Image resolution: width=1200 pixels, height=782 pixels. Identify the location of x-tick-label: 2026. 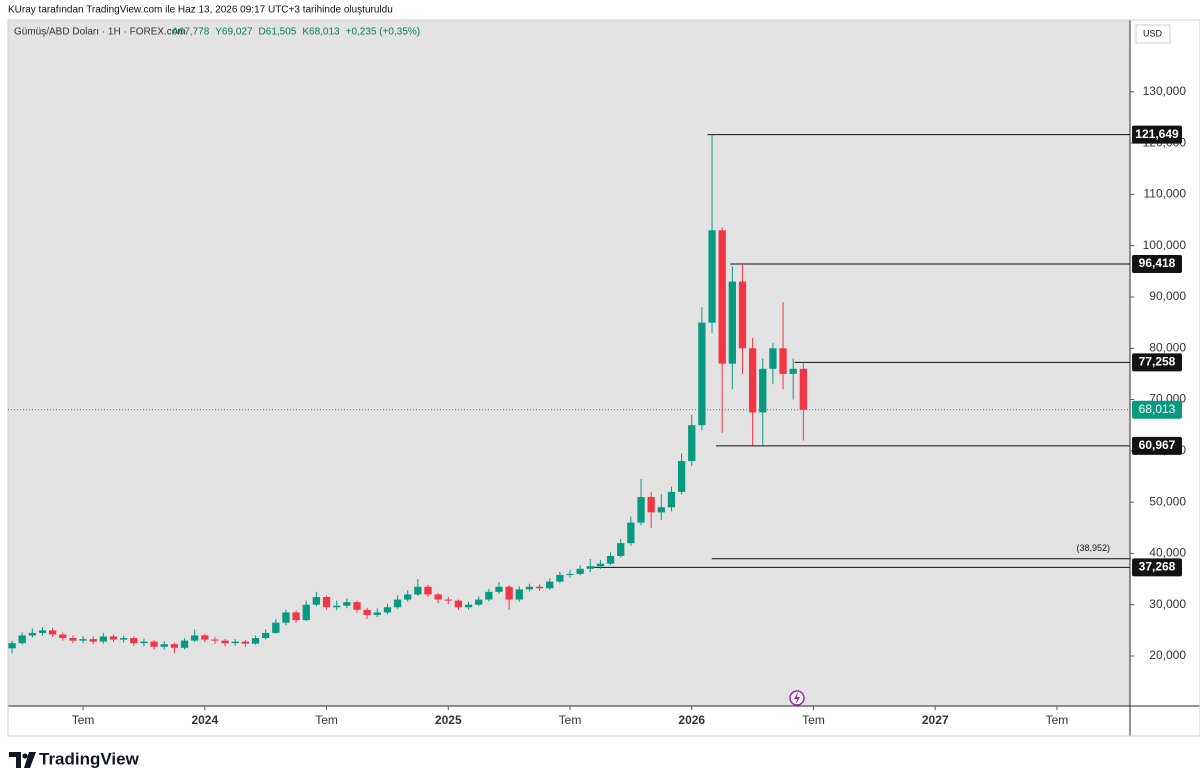
(691, 720).